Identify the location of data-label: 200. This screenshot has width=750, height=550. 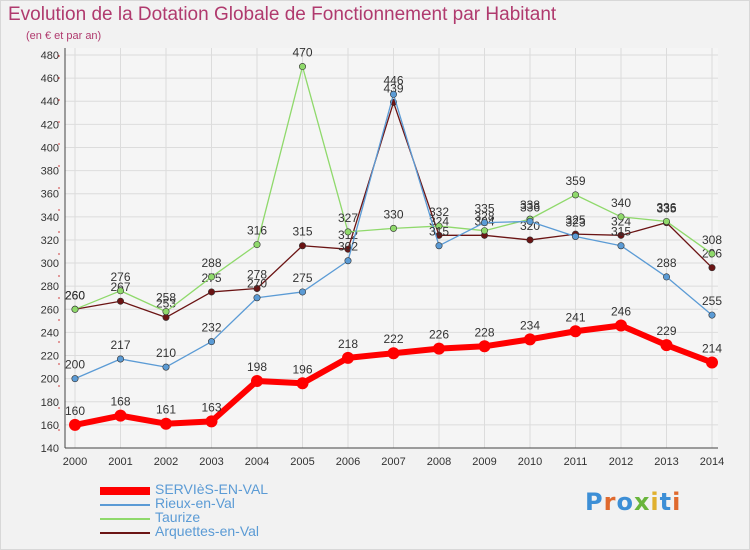
(75, 365).